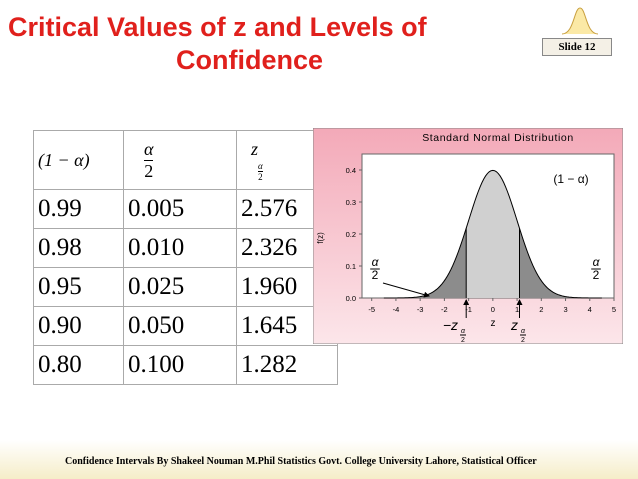 This screenshot has height=479, width=638. What do you see at coordinates (180, 287) in the screenshot?
I see `cell: 0.025` at bounding box center [180, 287].